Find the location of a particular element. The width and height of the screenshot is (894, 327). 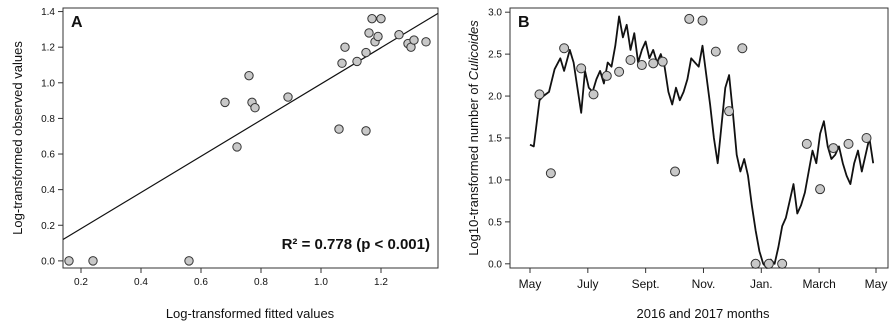

panel-b-xlabel: 2016 and 2017 months is located at coordinates (703, 313).